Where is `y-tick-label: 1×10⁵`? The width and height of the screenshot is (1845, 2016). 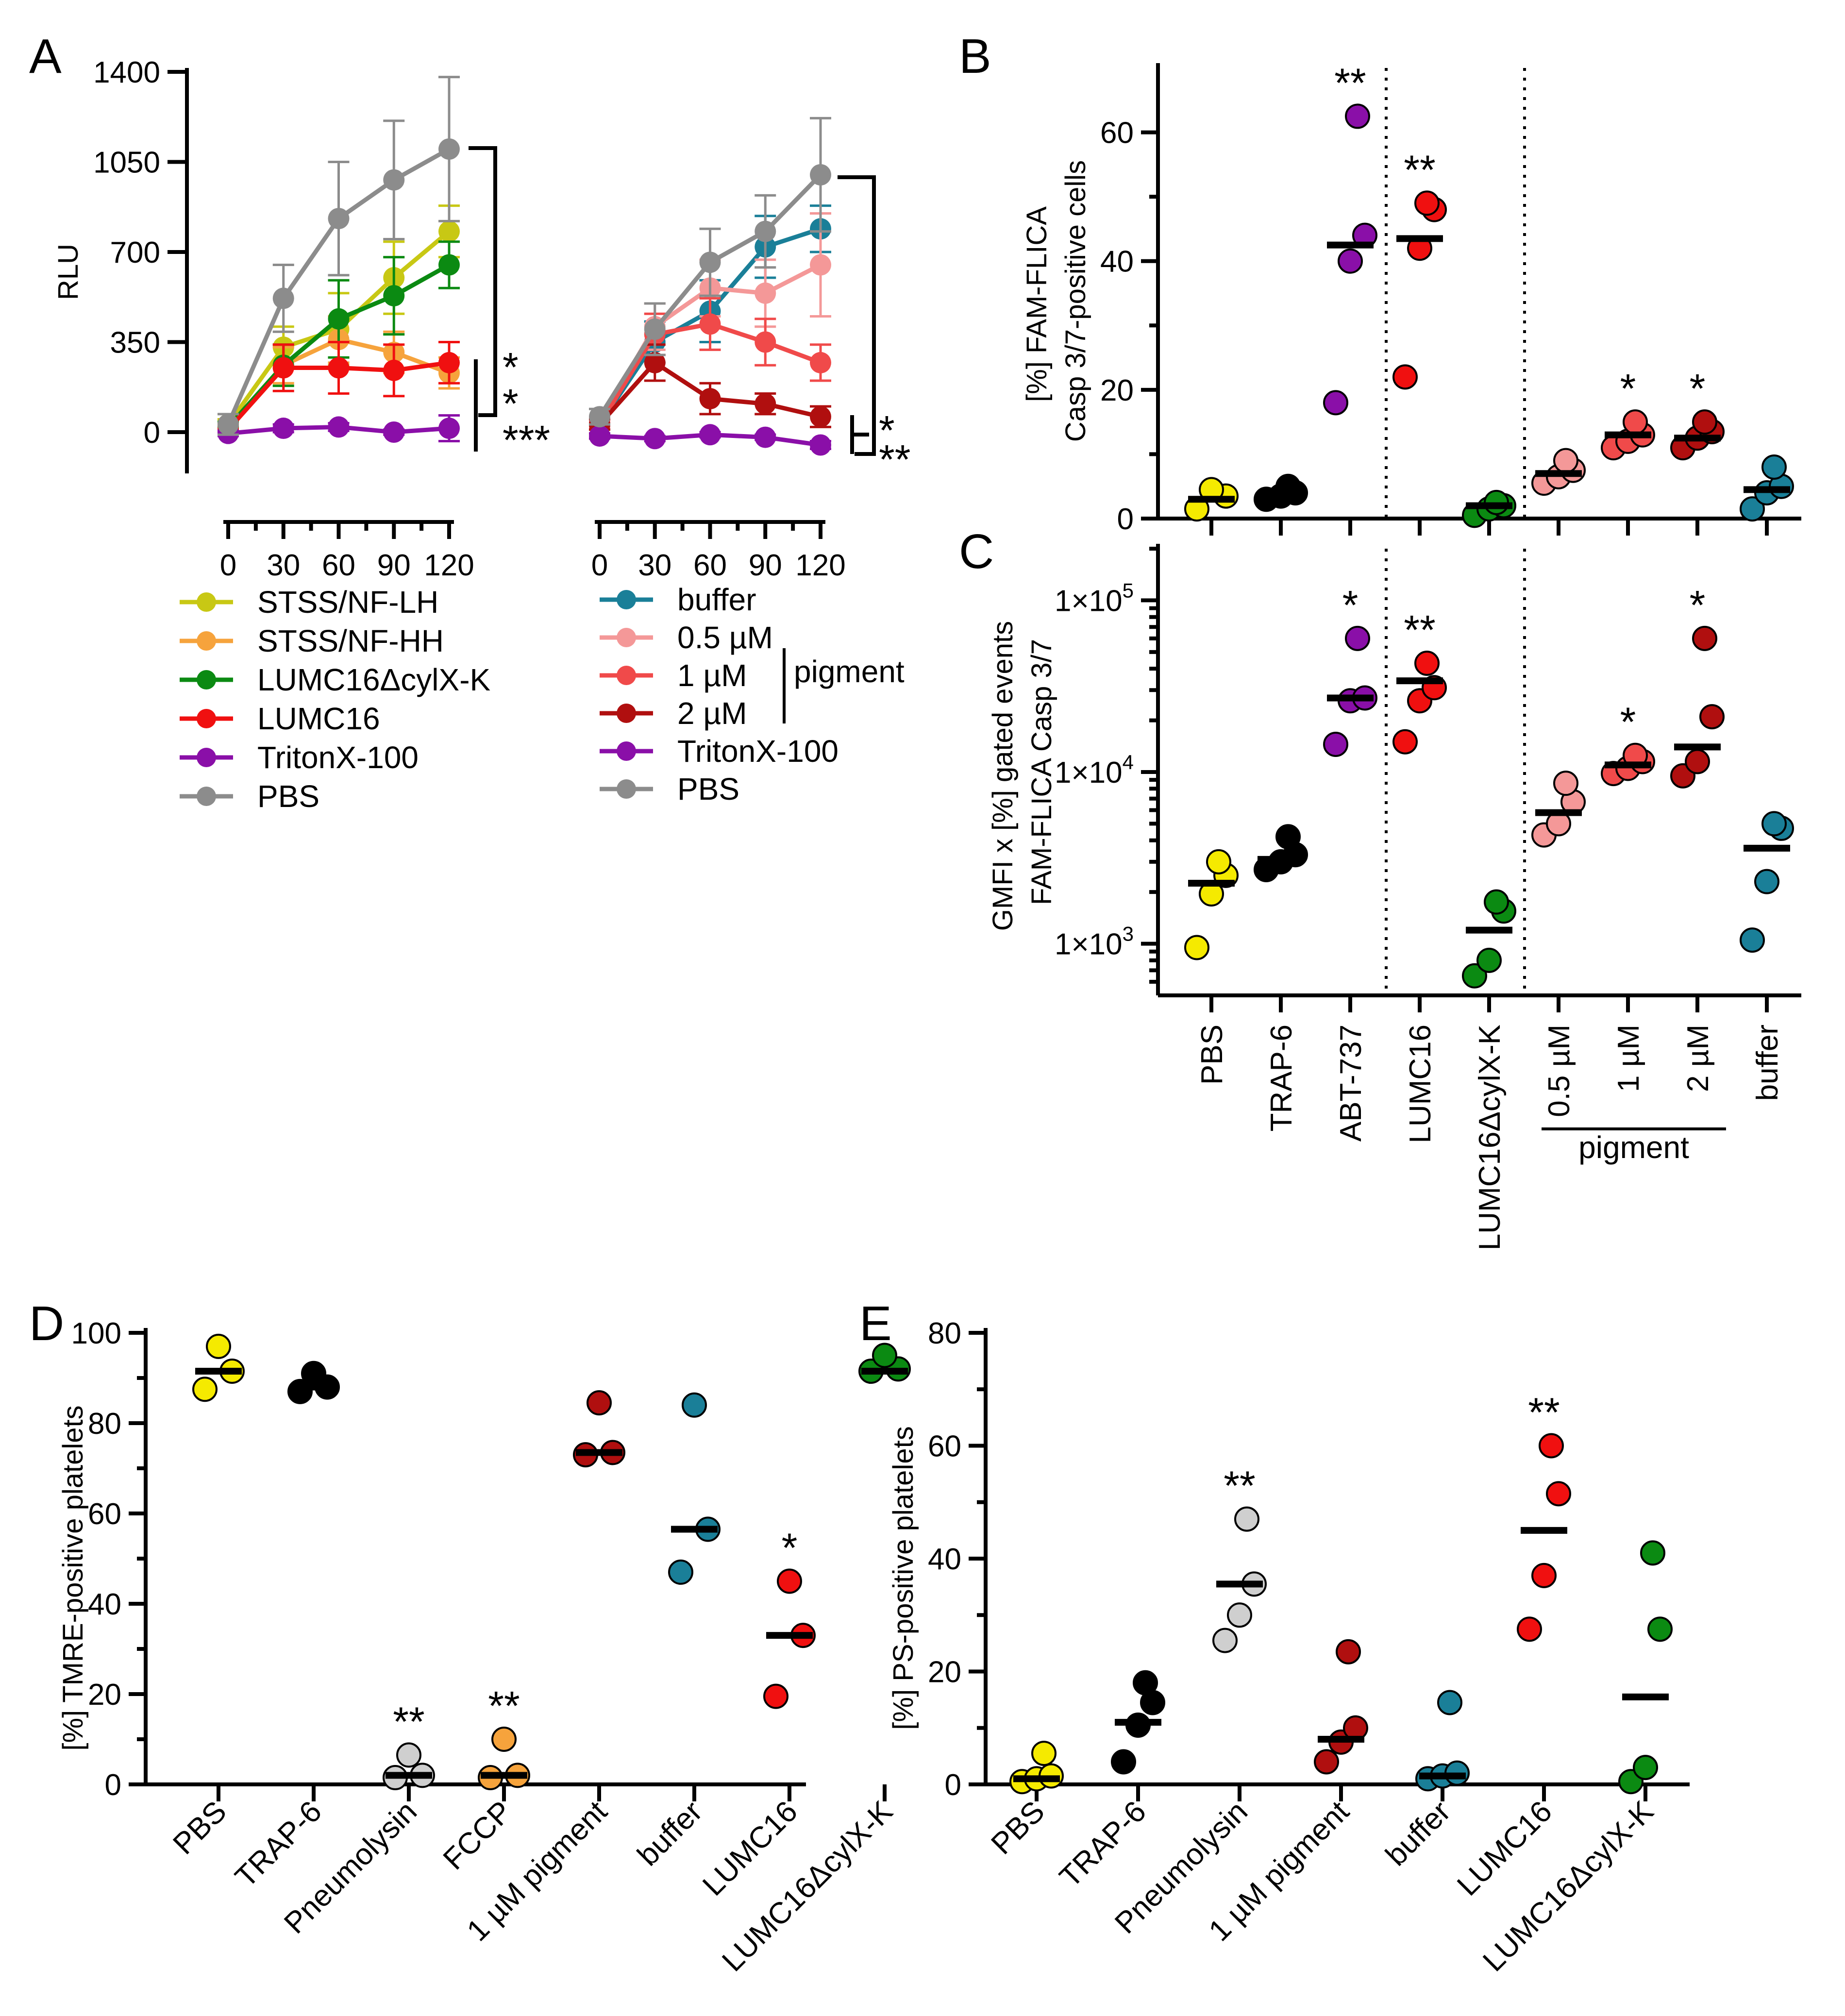
y-tick-label: 1×10⁵ is located at coordinates (1094, 598).